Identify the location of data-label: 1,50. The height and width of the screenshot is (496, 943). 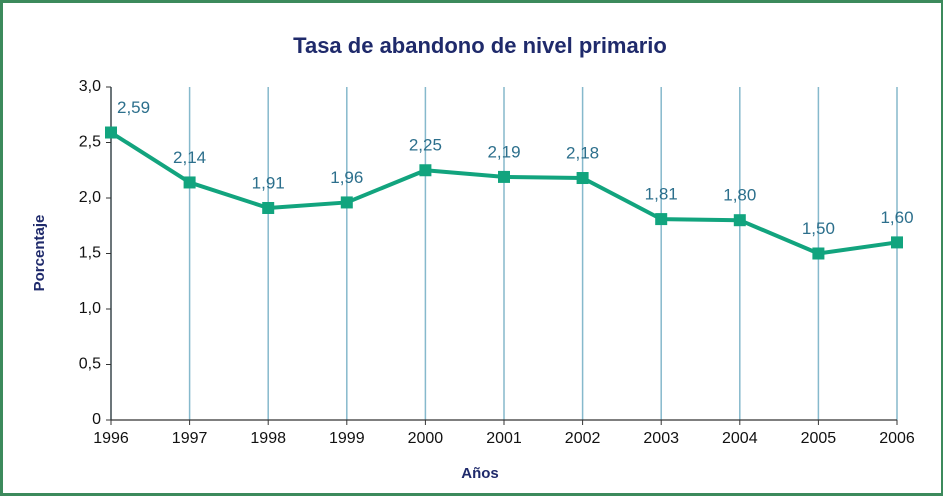
(818, 228).